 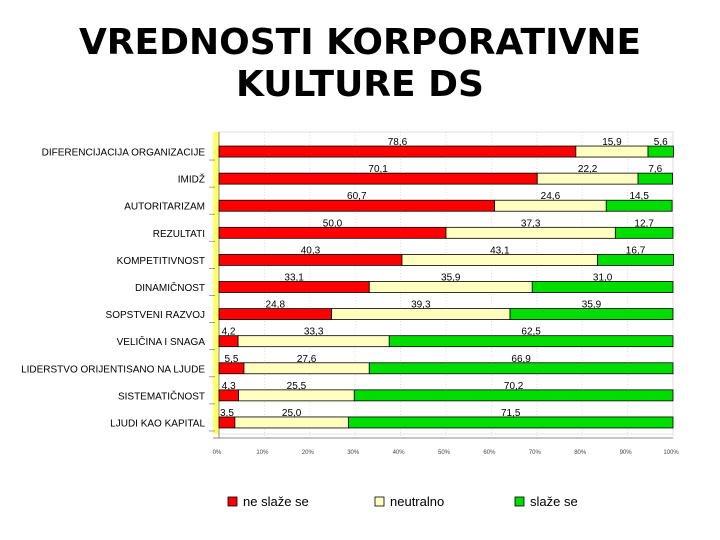 What do you see at coordinates (451, 278) in the screenshot?
I see `data-label-neutralno-dinamicnost: 35,9` at bounding box center [451, 278].